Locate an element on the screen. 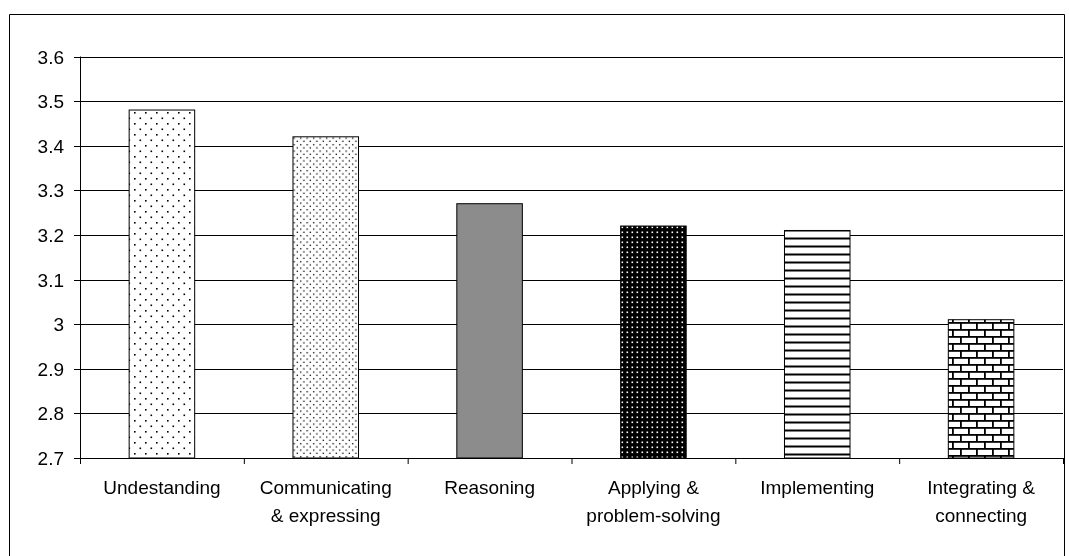 This screenshot has height=556, width=1069. y-tick-label: 3.1 is located at coordinates (50, 280).